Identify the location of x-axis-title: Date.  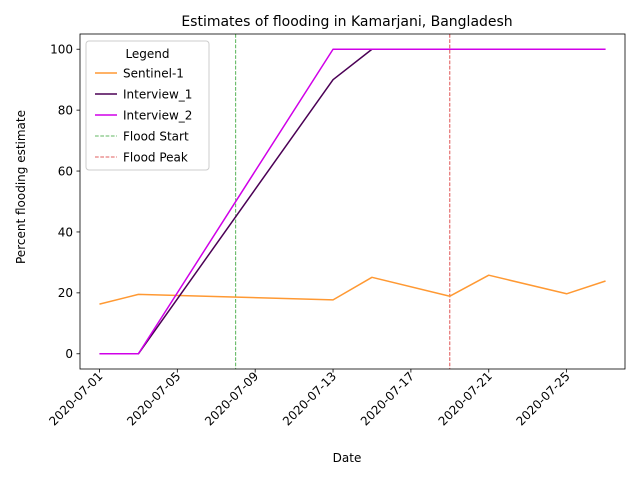
(347, 458).